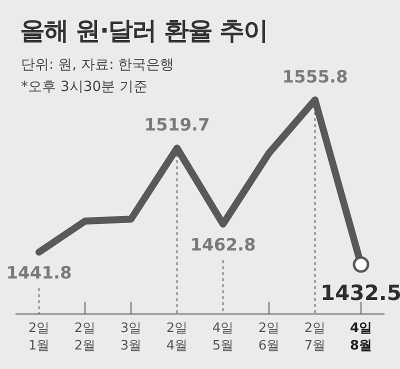 This screenshot has width=400, height=369. Describe the element at coordinates (360, 292) in the screenshot. I see `data-label: 1432.5` at that location.